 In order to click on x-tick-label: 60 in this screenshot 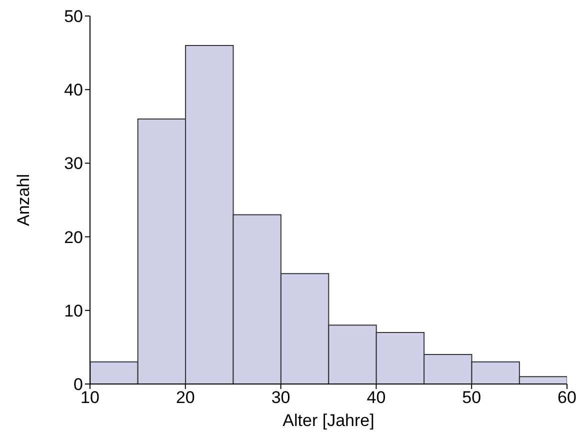, I will do `click(567, 398)`.